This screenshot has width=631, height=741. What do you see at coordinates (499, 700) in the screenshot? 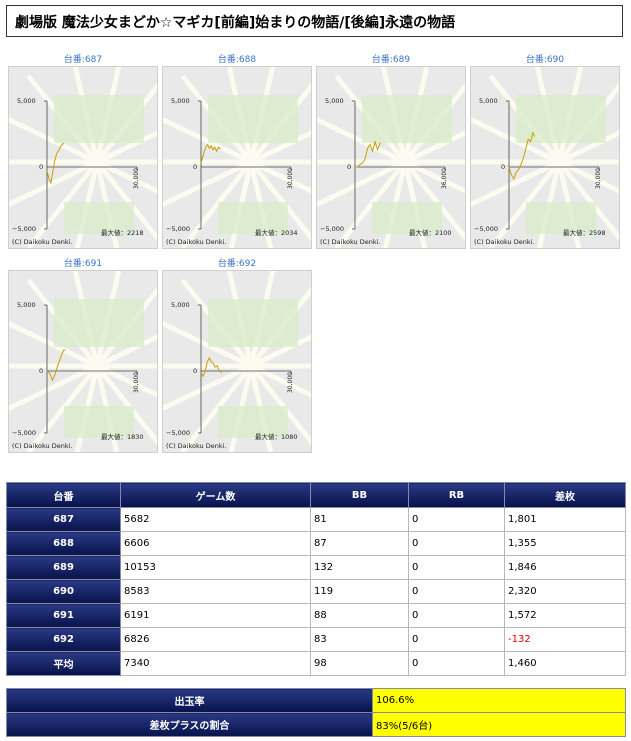
I see `summary-value: 106.6%` at bounding box center [499, 700].